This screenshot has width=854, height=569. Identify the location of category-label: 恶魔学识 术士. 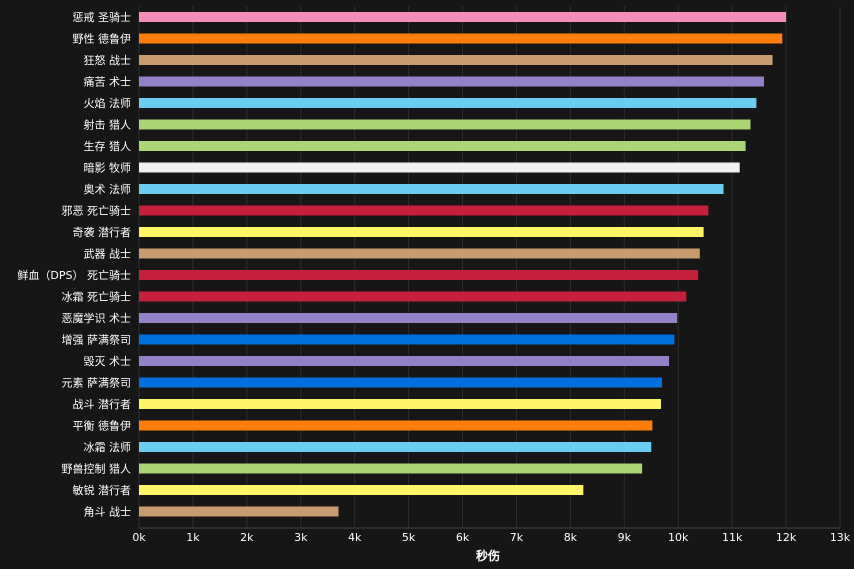
(97, 318).